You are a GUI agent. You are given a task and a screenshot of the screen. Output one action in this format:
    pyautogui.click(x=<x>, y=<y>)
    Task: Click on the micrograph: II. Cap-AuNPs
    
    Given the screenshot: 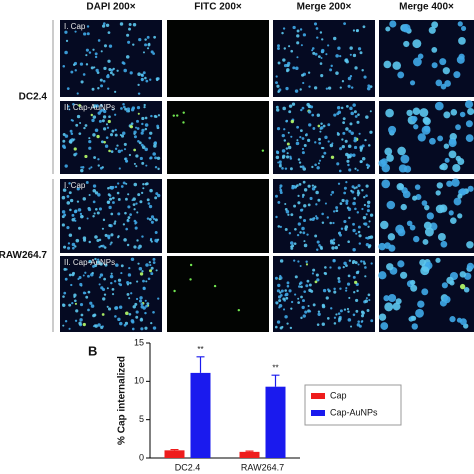 What is the action you would take?
    pyautogui.click(x=111, y=294)
    